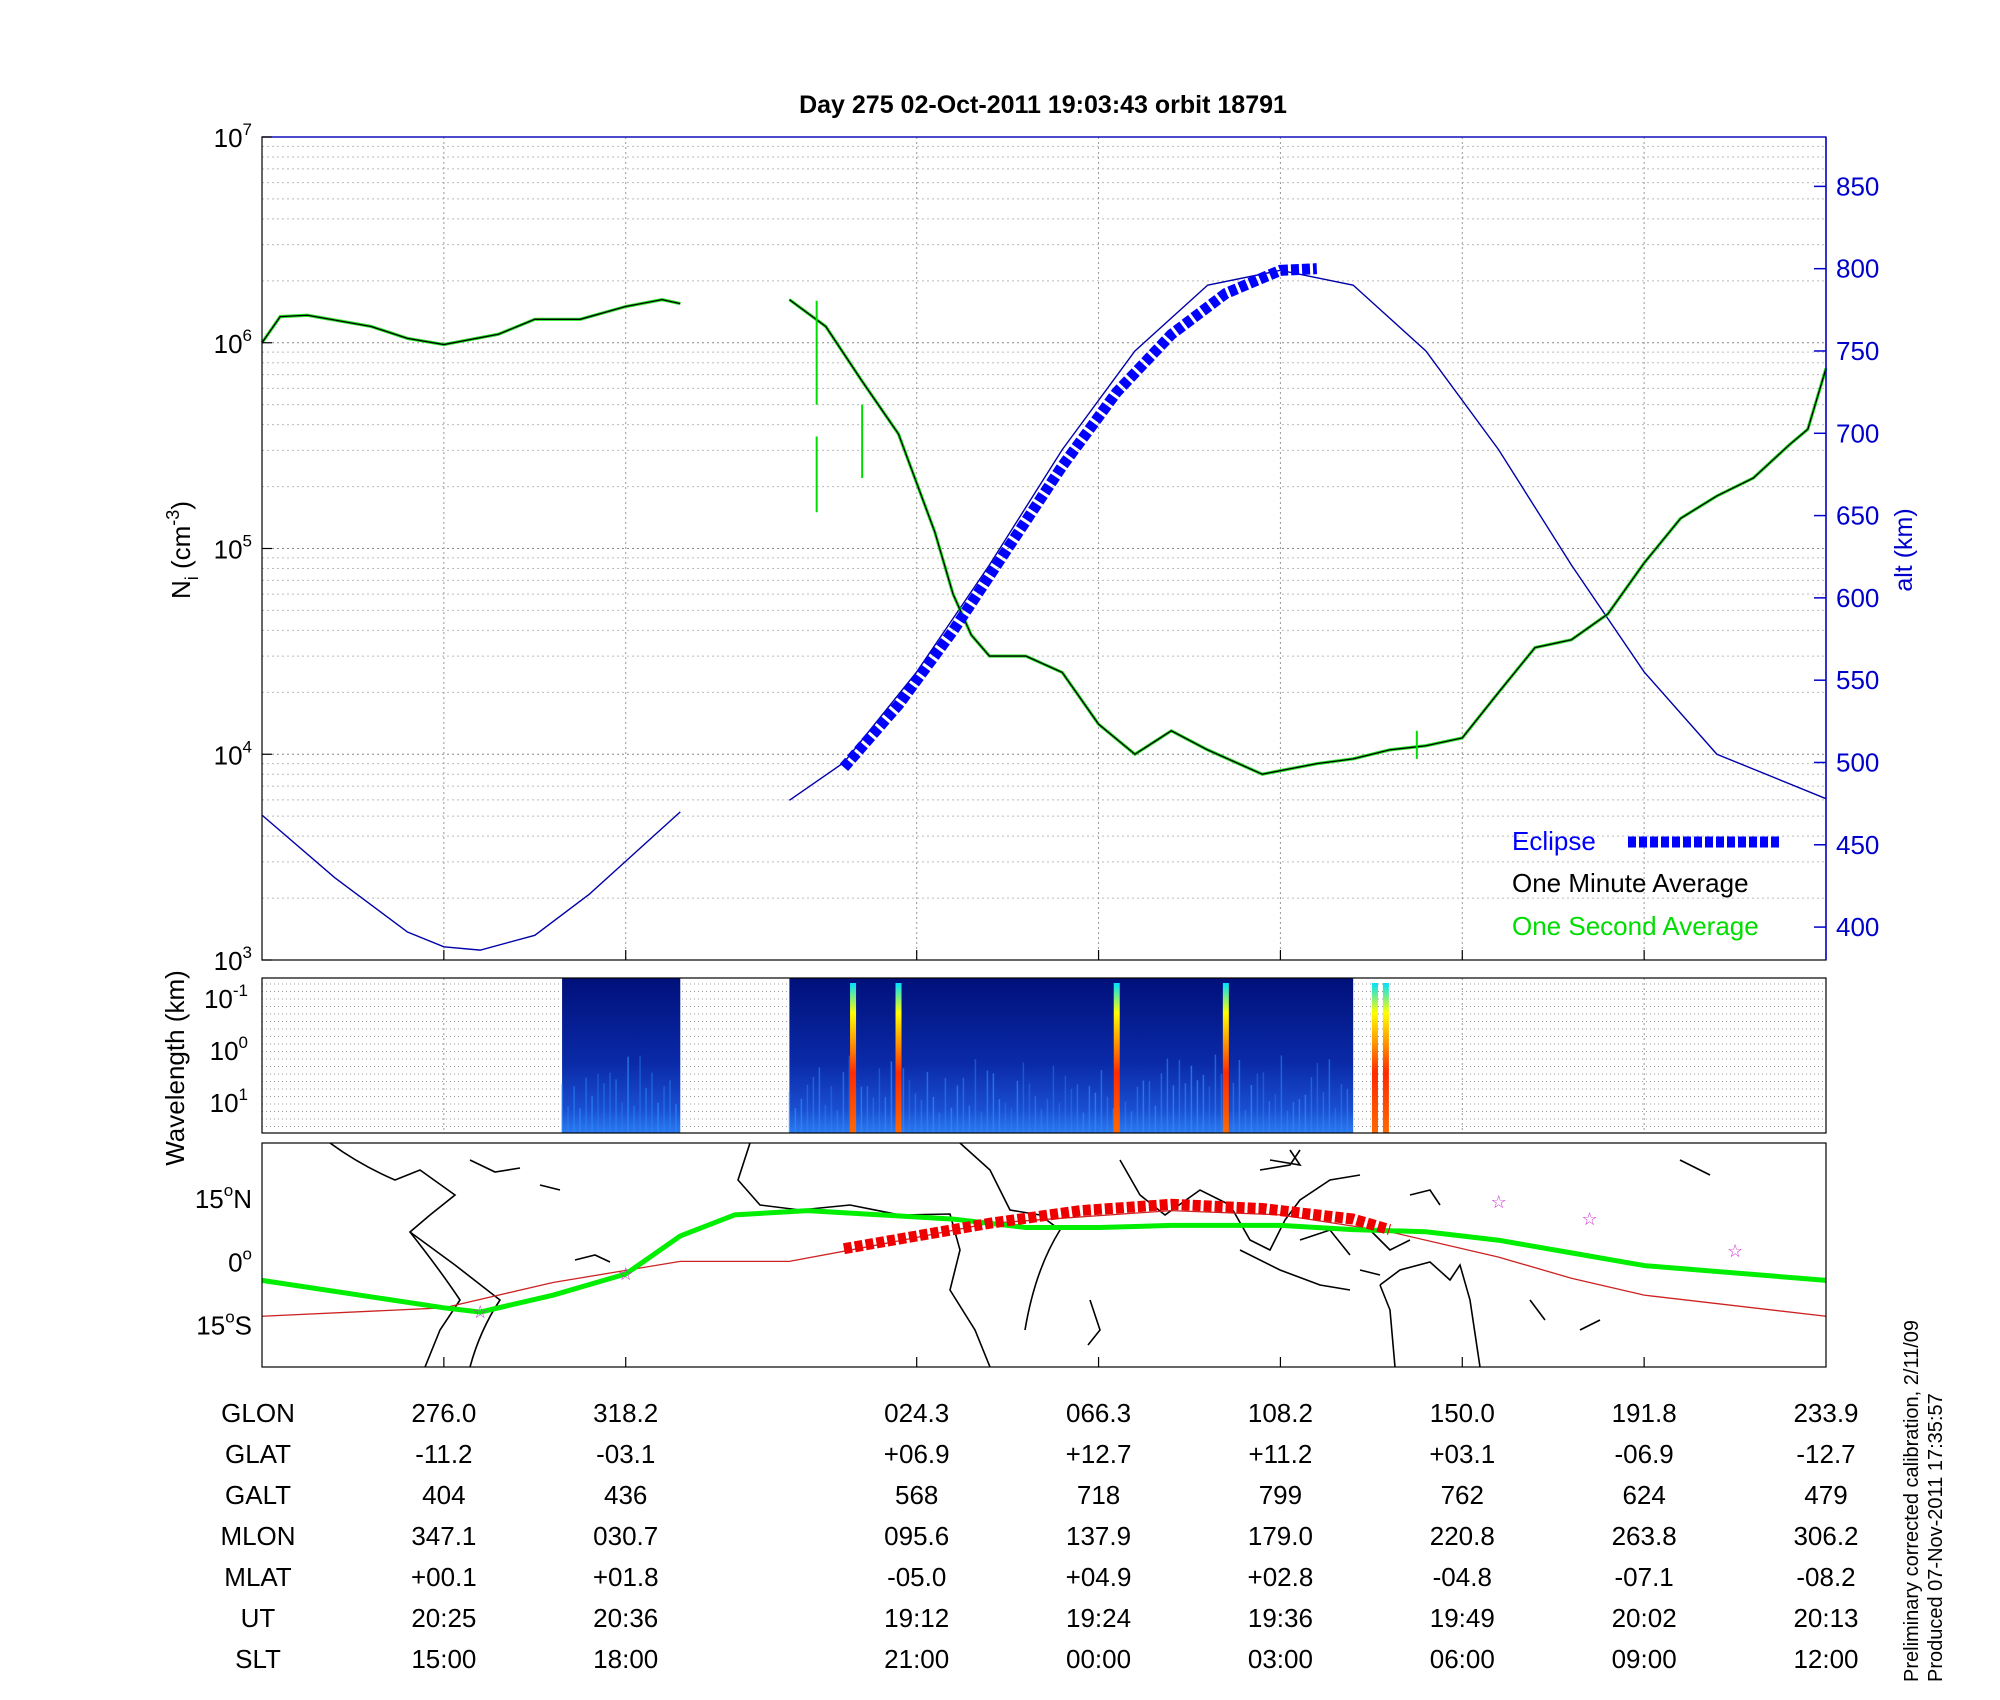 The height and width of the screenshot is (1700, 2000). Describe the element at coordinates (1644, 1454) in the screenshot. I see `table-cell: -06.9` at that location.